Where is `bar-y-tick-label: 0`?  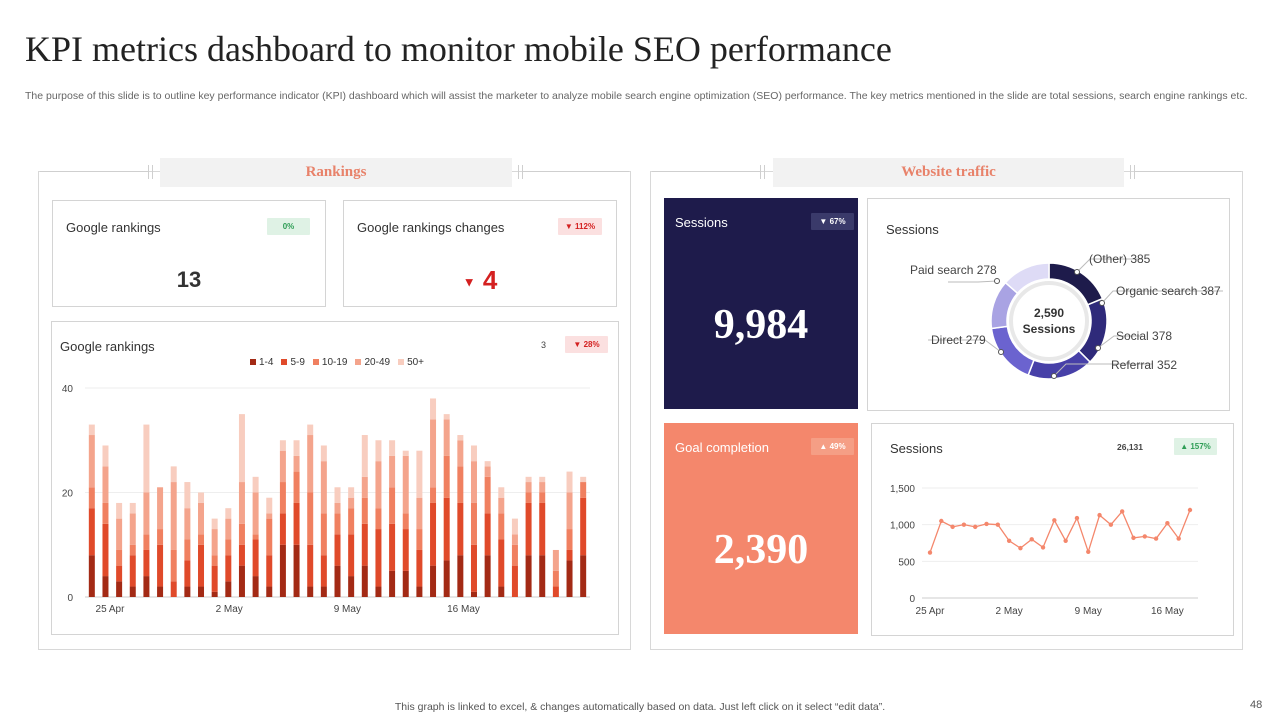
bar-y-tick-label: 0 is located at coordinates (70, 598).